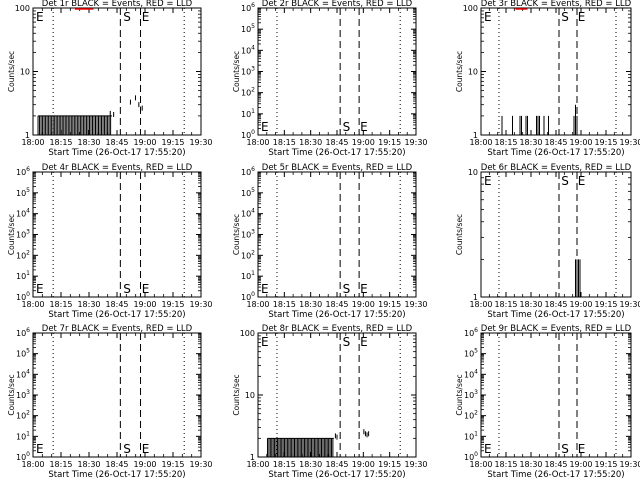 The width and height of the screenshot is (640, 480). I want to click on panel-title: Det 4r BLACK = Events, RED = LLD, so click(117, 168).